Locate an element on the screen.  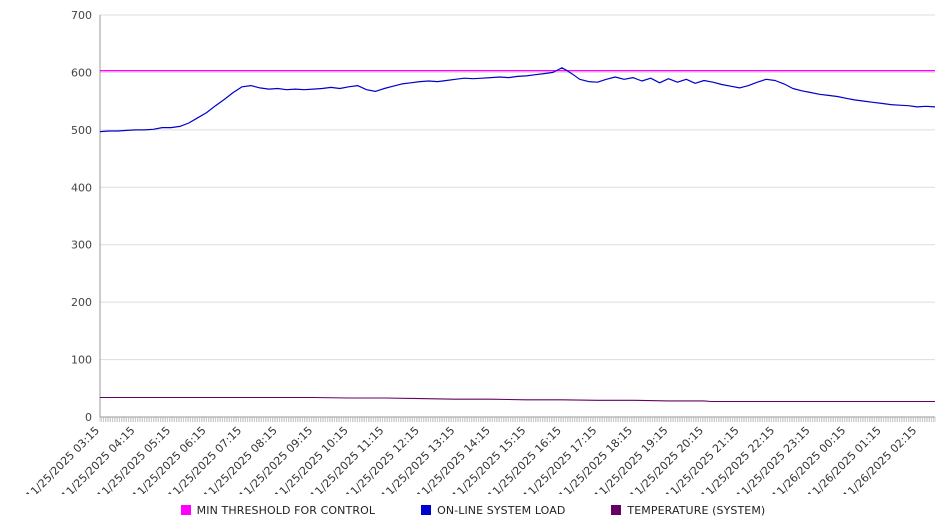
y-axis-tick-label: 100 is located at coordinates (81, 360).